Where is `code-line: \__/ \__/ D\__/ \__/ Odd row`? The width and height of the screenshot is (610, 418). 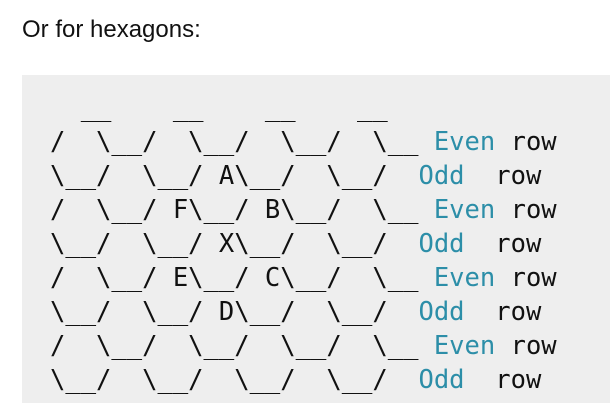 code-line: \__/ \__/ D\__/ \__/ Odd row is located at coordinates (303, 312).